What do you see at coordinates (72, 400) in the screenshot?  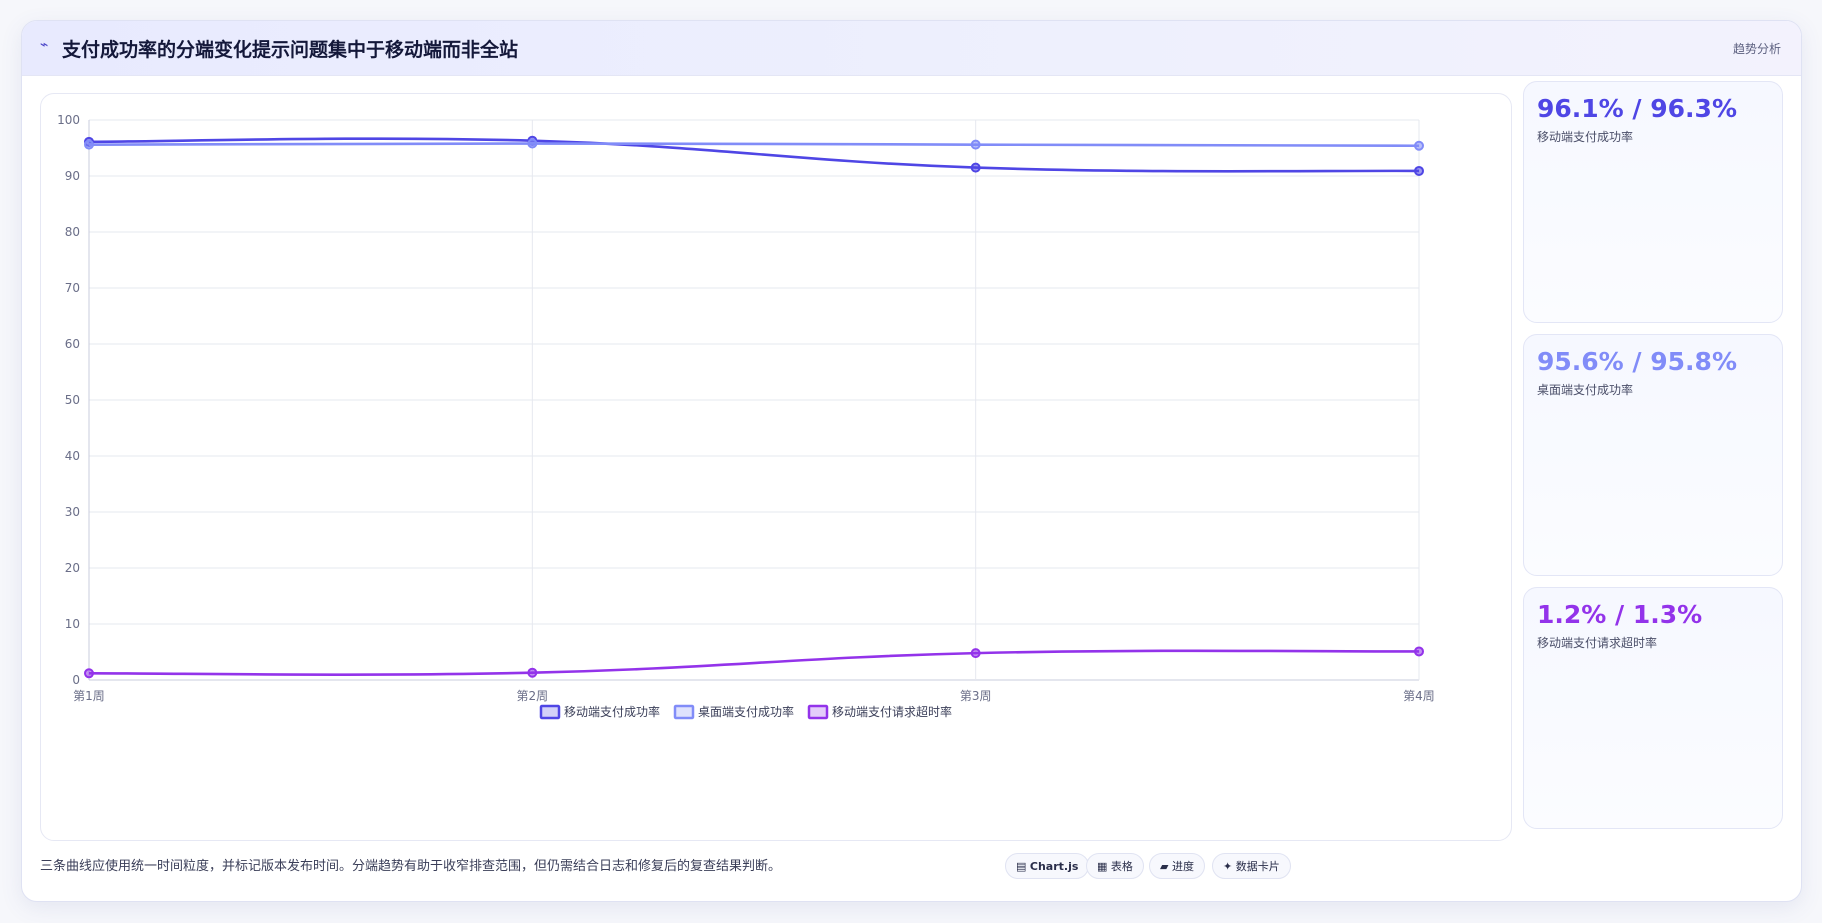 I see `y-tick-label: 50` at bounding box center [72, 400].